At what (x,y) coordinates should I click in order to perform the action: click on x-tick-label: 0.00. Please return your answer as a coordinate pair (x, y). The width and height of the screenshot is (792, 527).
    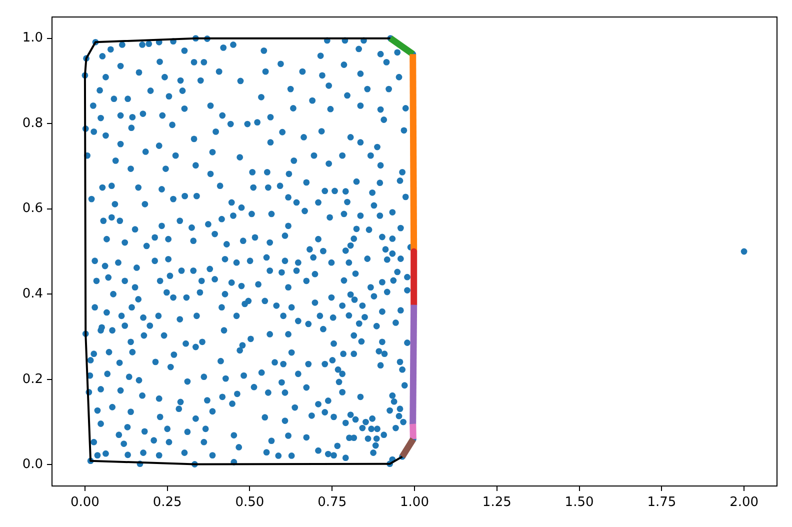
    Looking at the image, I should click on (85, 502).